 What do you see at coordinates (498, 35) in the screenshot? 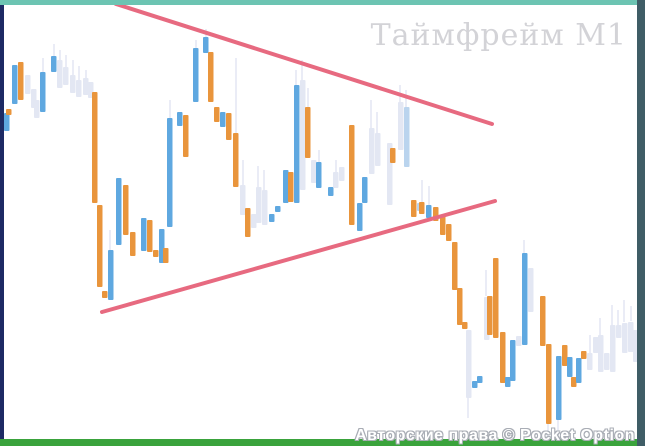
I see `watermark-title: Таймфрейм М1` at bounding box center [498, 35].